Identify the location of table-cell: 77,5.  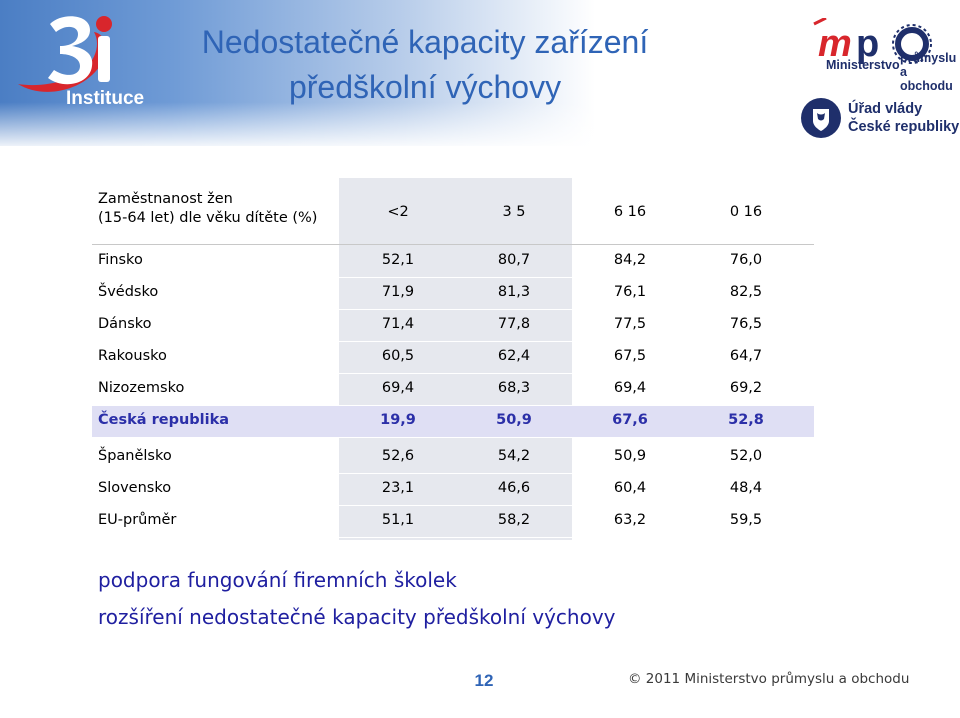
(630, 324).